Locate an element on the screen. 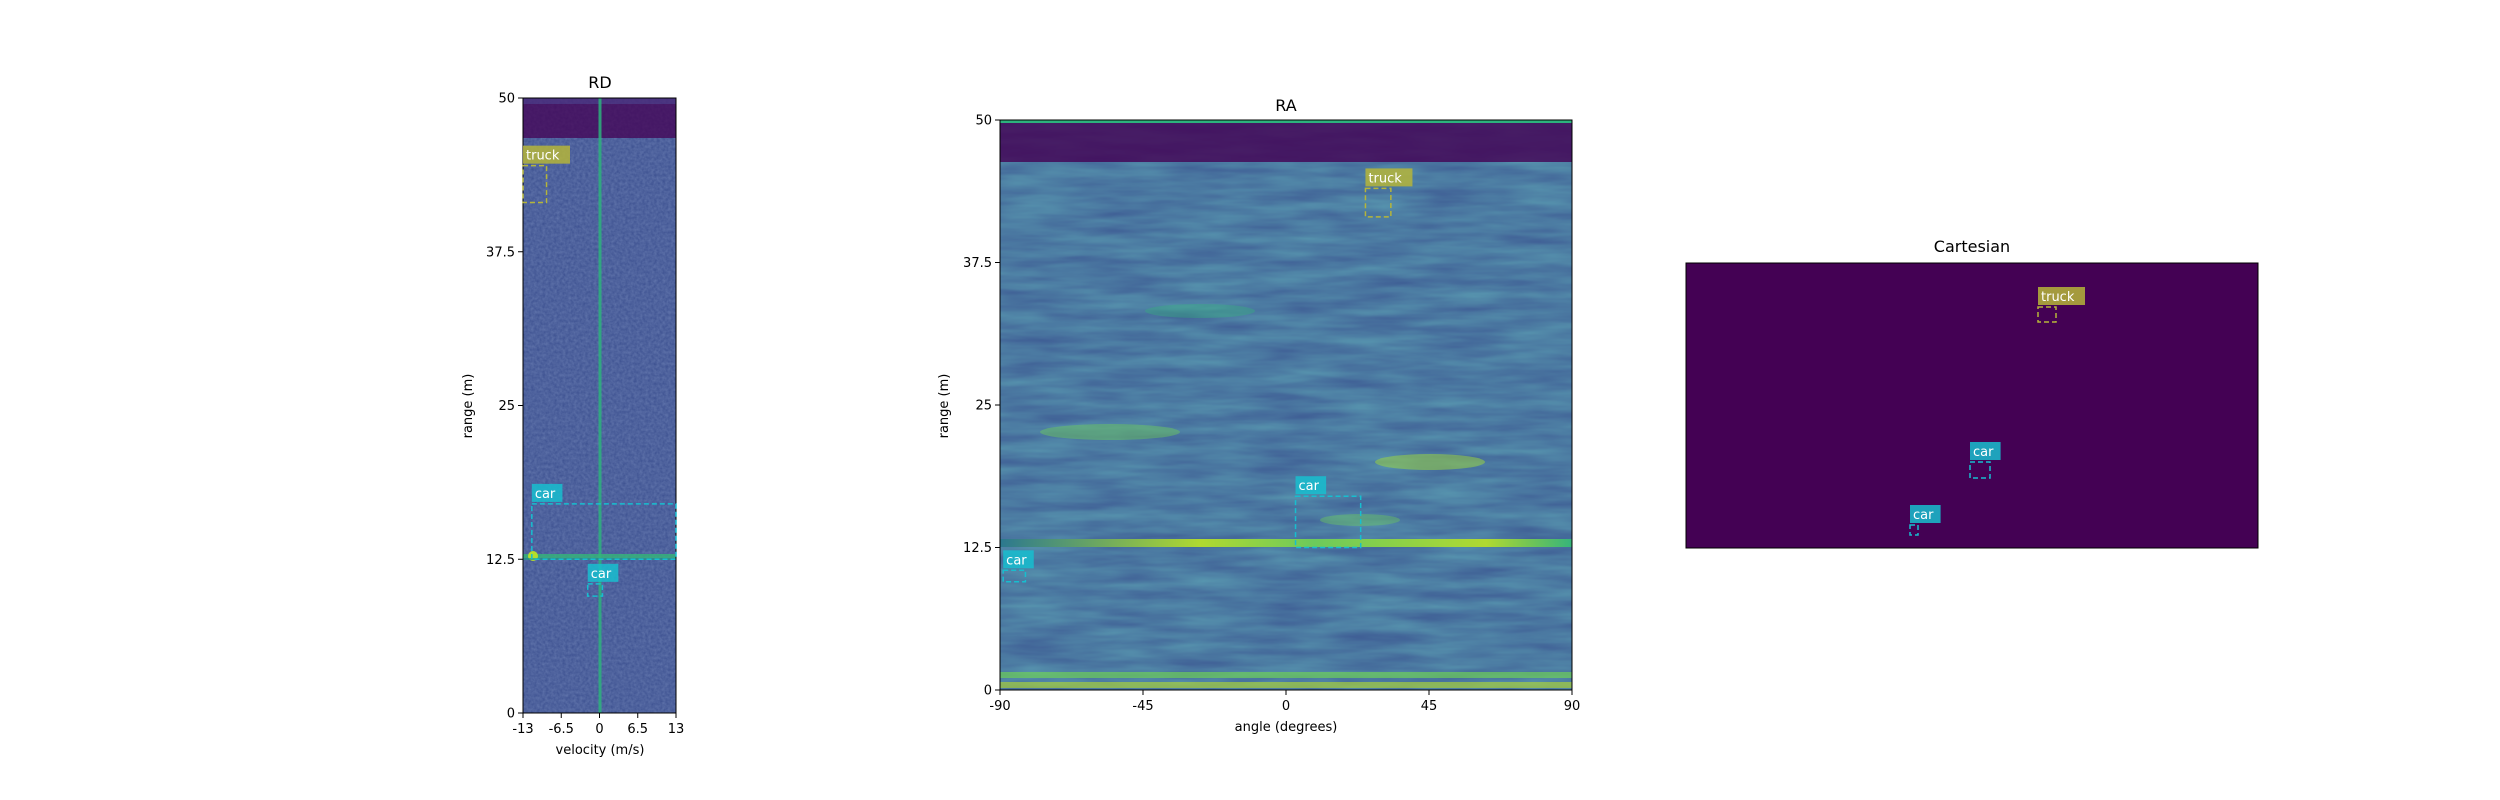 The height and width of the screenshot is (800, 2500). x-tick-label: 13 is located at coordinates (676, 729).